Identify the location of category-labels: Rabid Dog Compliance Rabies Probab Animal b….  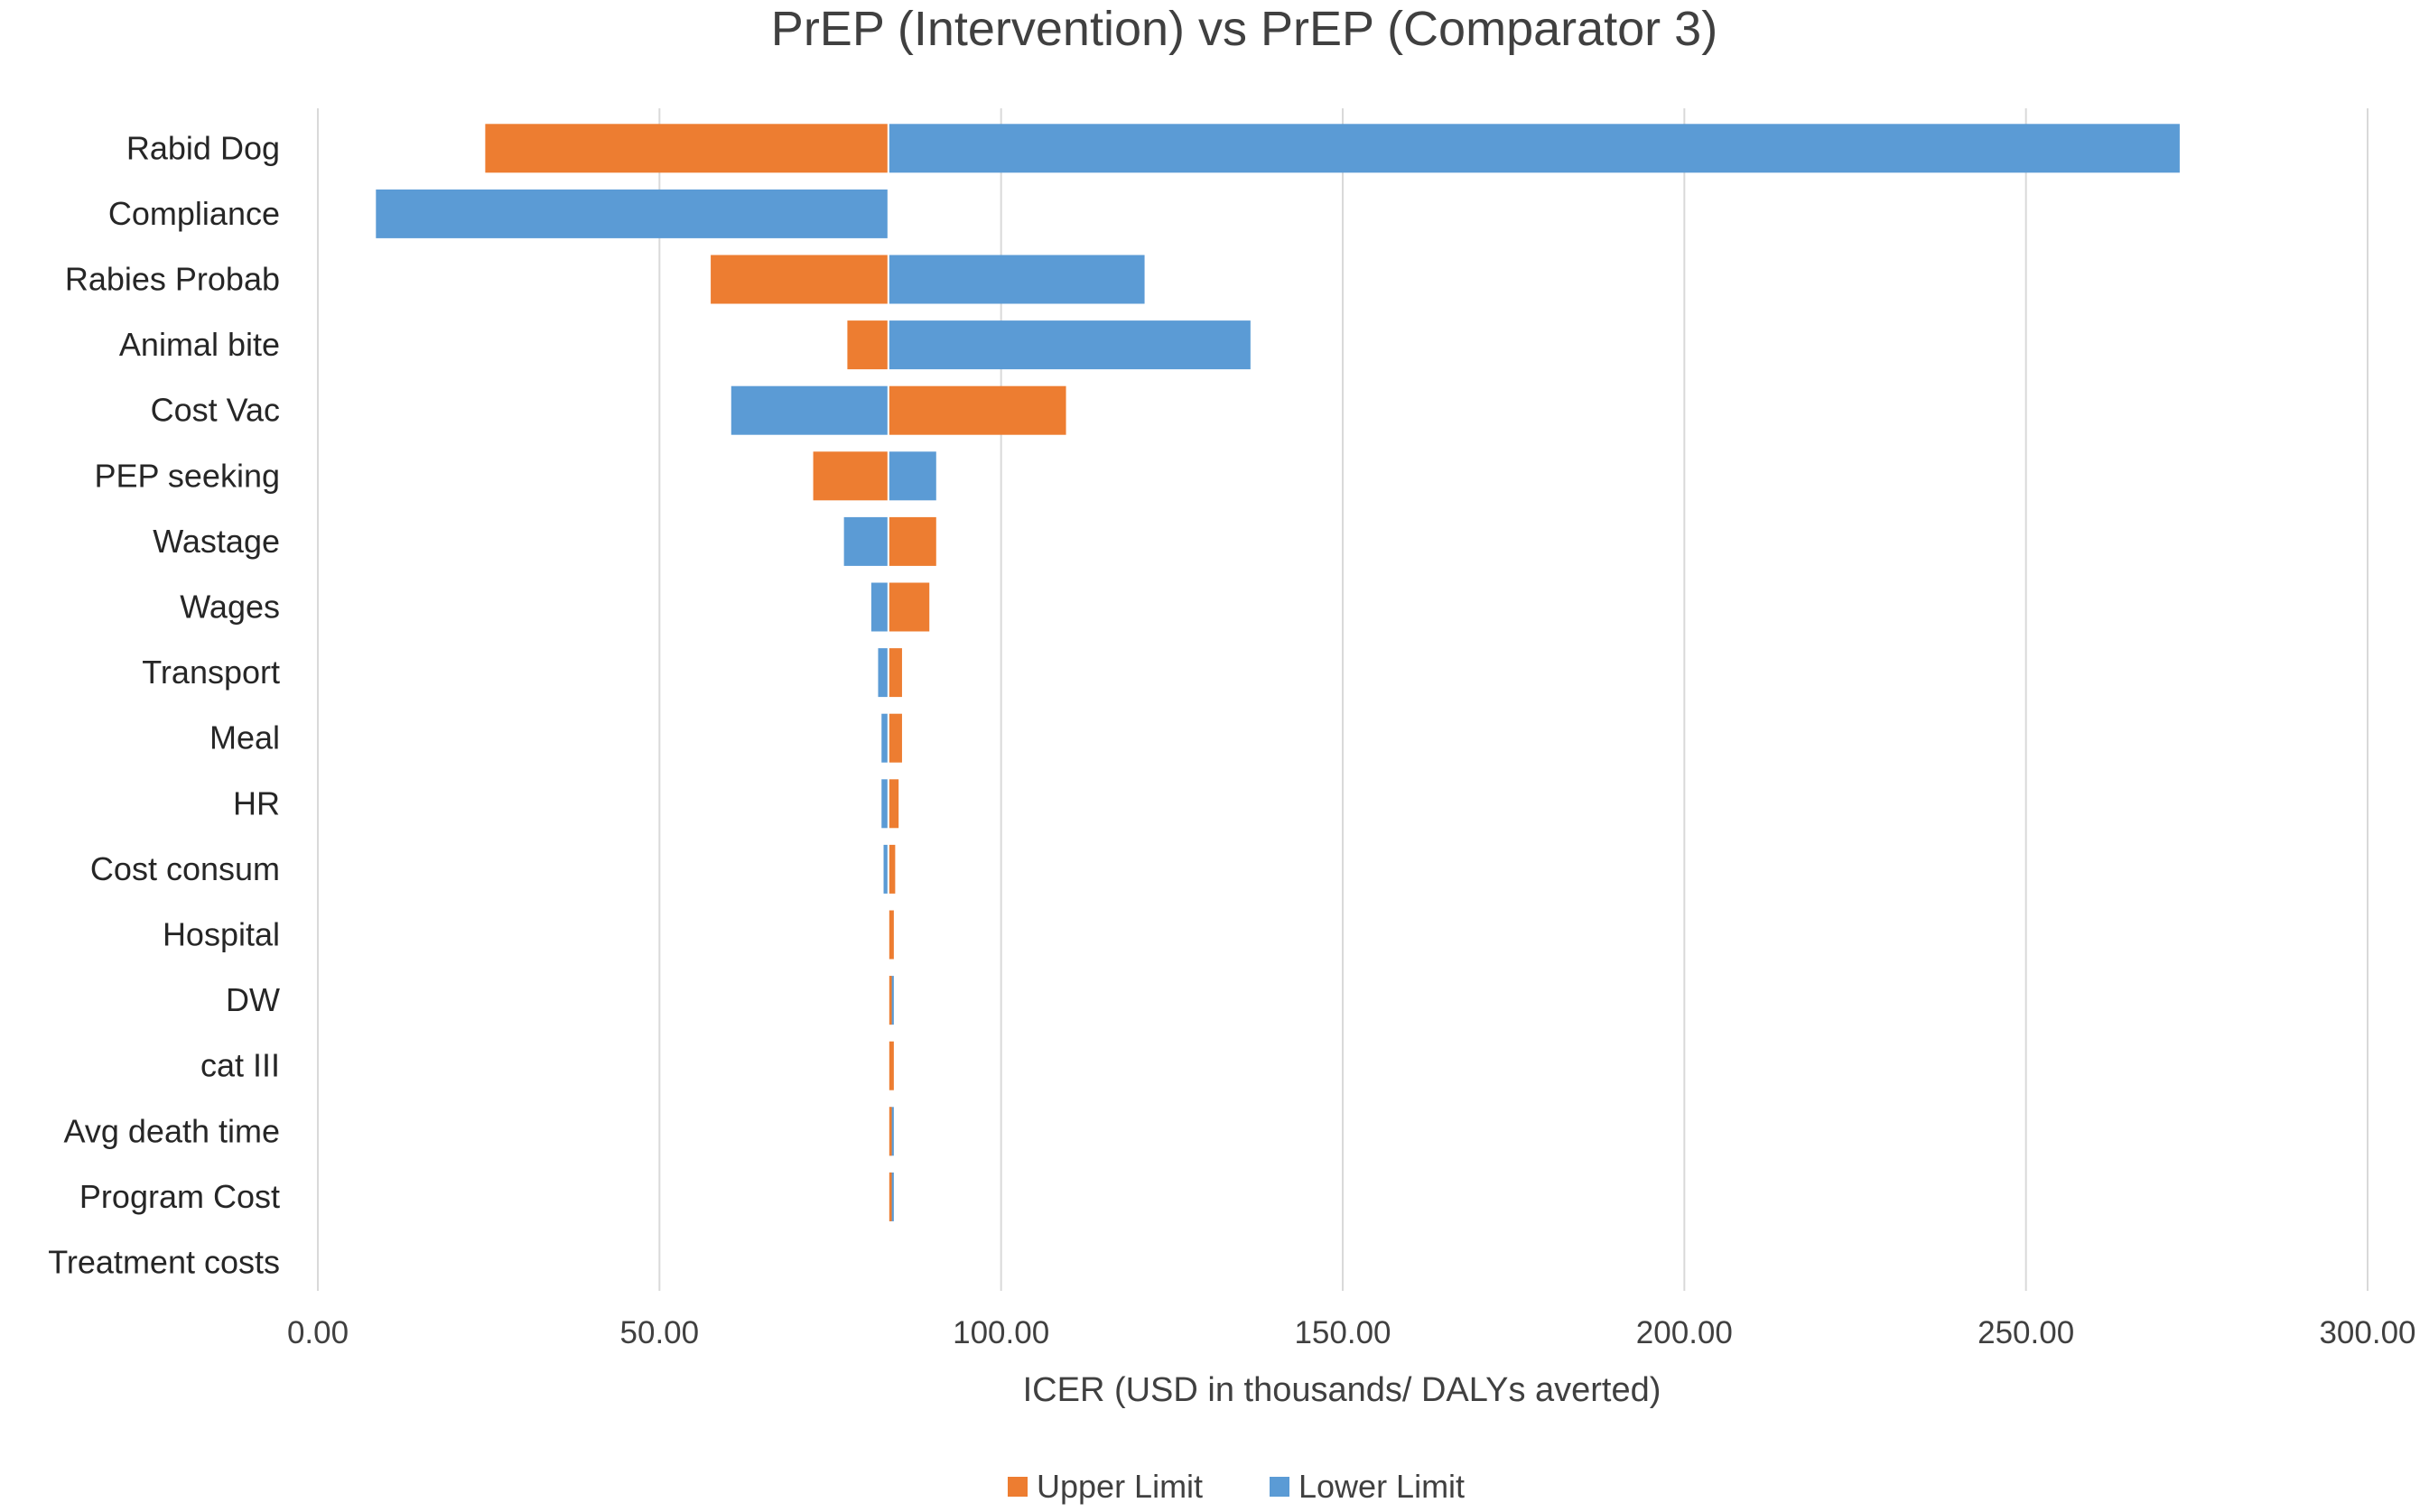
(164, 704).